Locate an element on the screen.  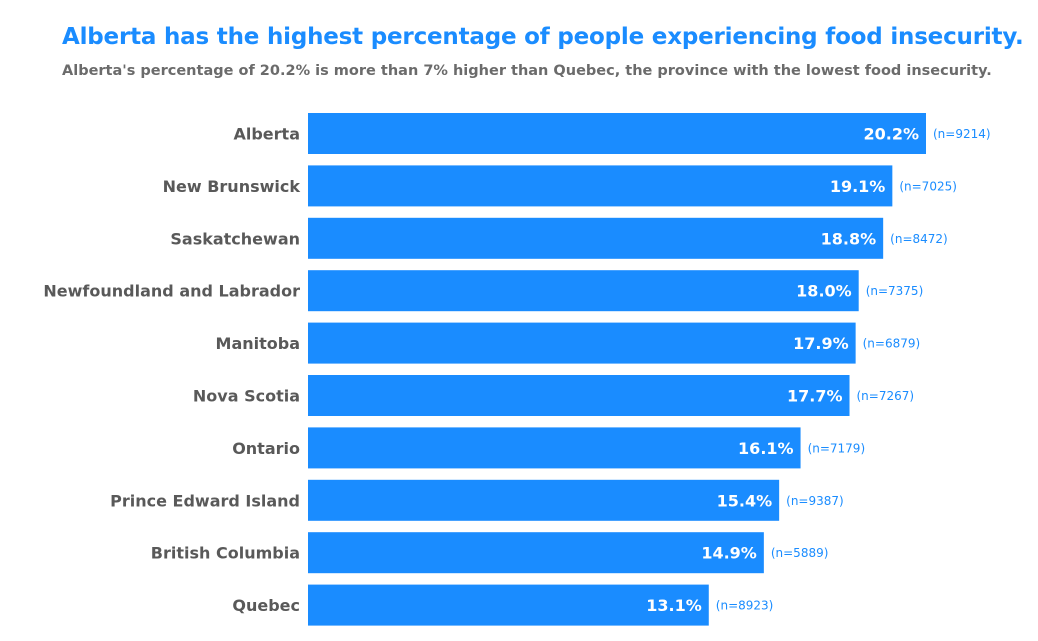
sample-size-label: (n=9214) is located at coordinates (962, 134).